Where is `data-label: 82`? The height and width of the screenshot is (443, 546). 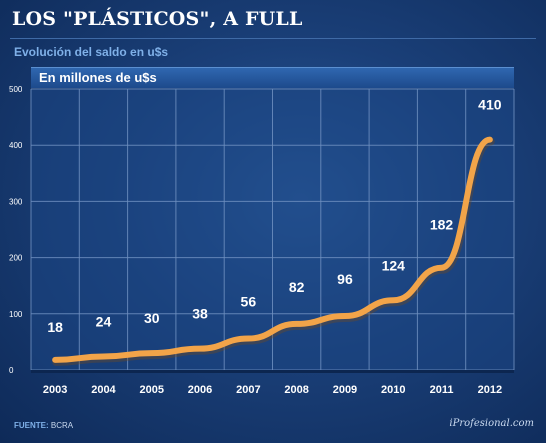
data-label: 82 is located at coordinates (297, 287).